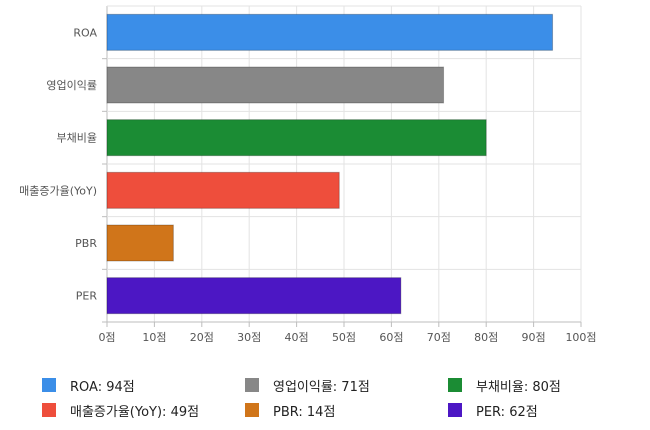  What do you see at coordinates (507, 412) in the screenshot?
I see `legend-label: PER: 62점` at bounding box center [507, 412].